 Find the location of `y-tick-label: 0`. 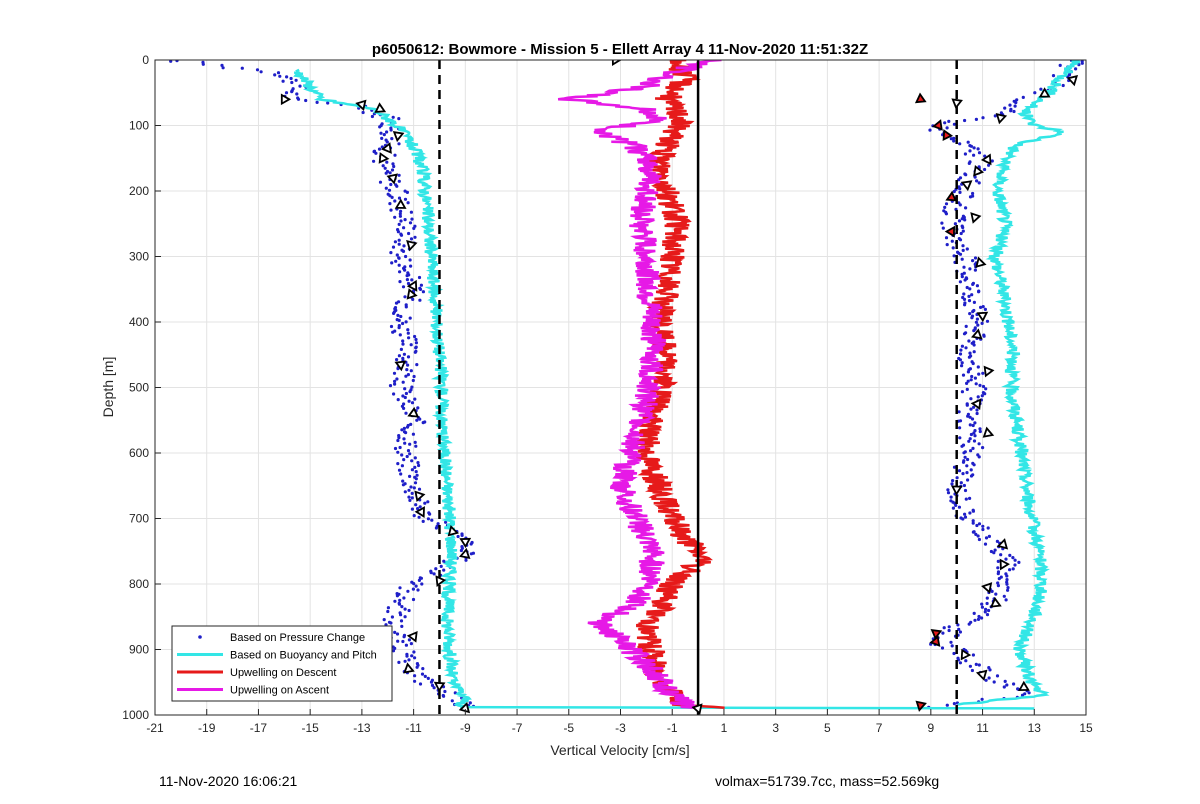

y-tick-label: 0 is located at coordinates (145, 60).